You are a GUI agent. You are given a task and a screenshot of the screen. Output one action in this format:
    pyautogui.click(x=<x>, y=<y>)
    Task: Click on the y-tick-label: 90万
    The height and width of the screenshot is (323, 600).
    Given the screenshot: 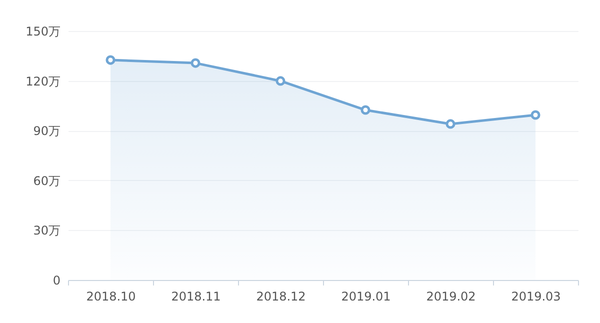 What is the action you would take?
    pyautogui.click(x=46, y=131)
    